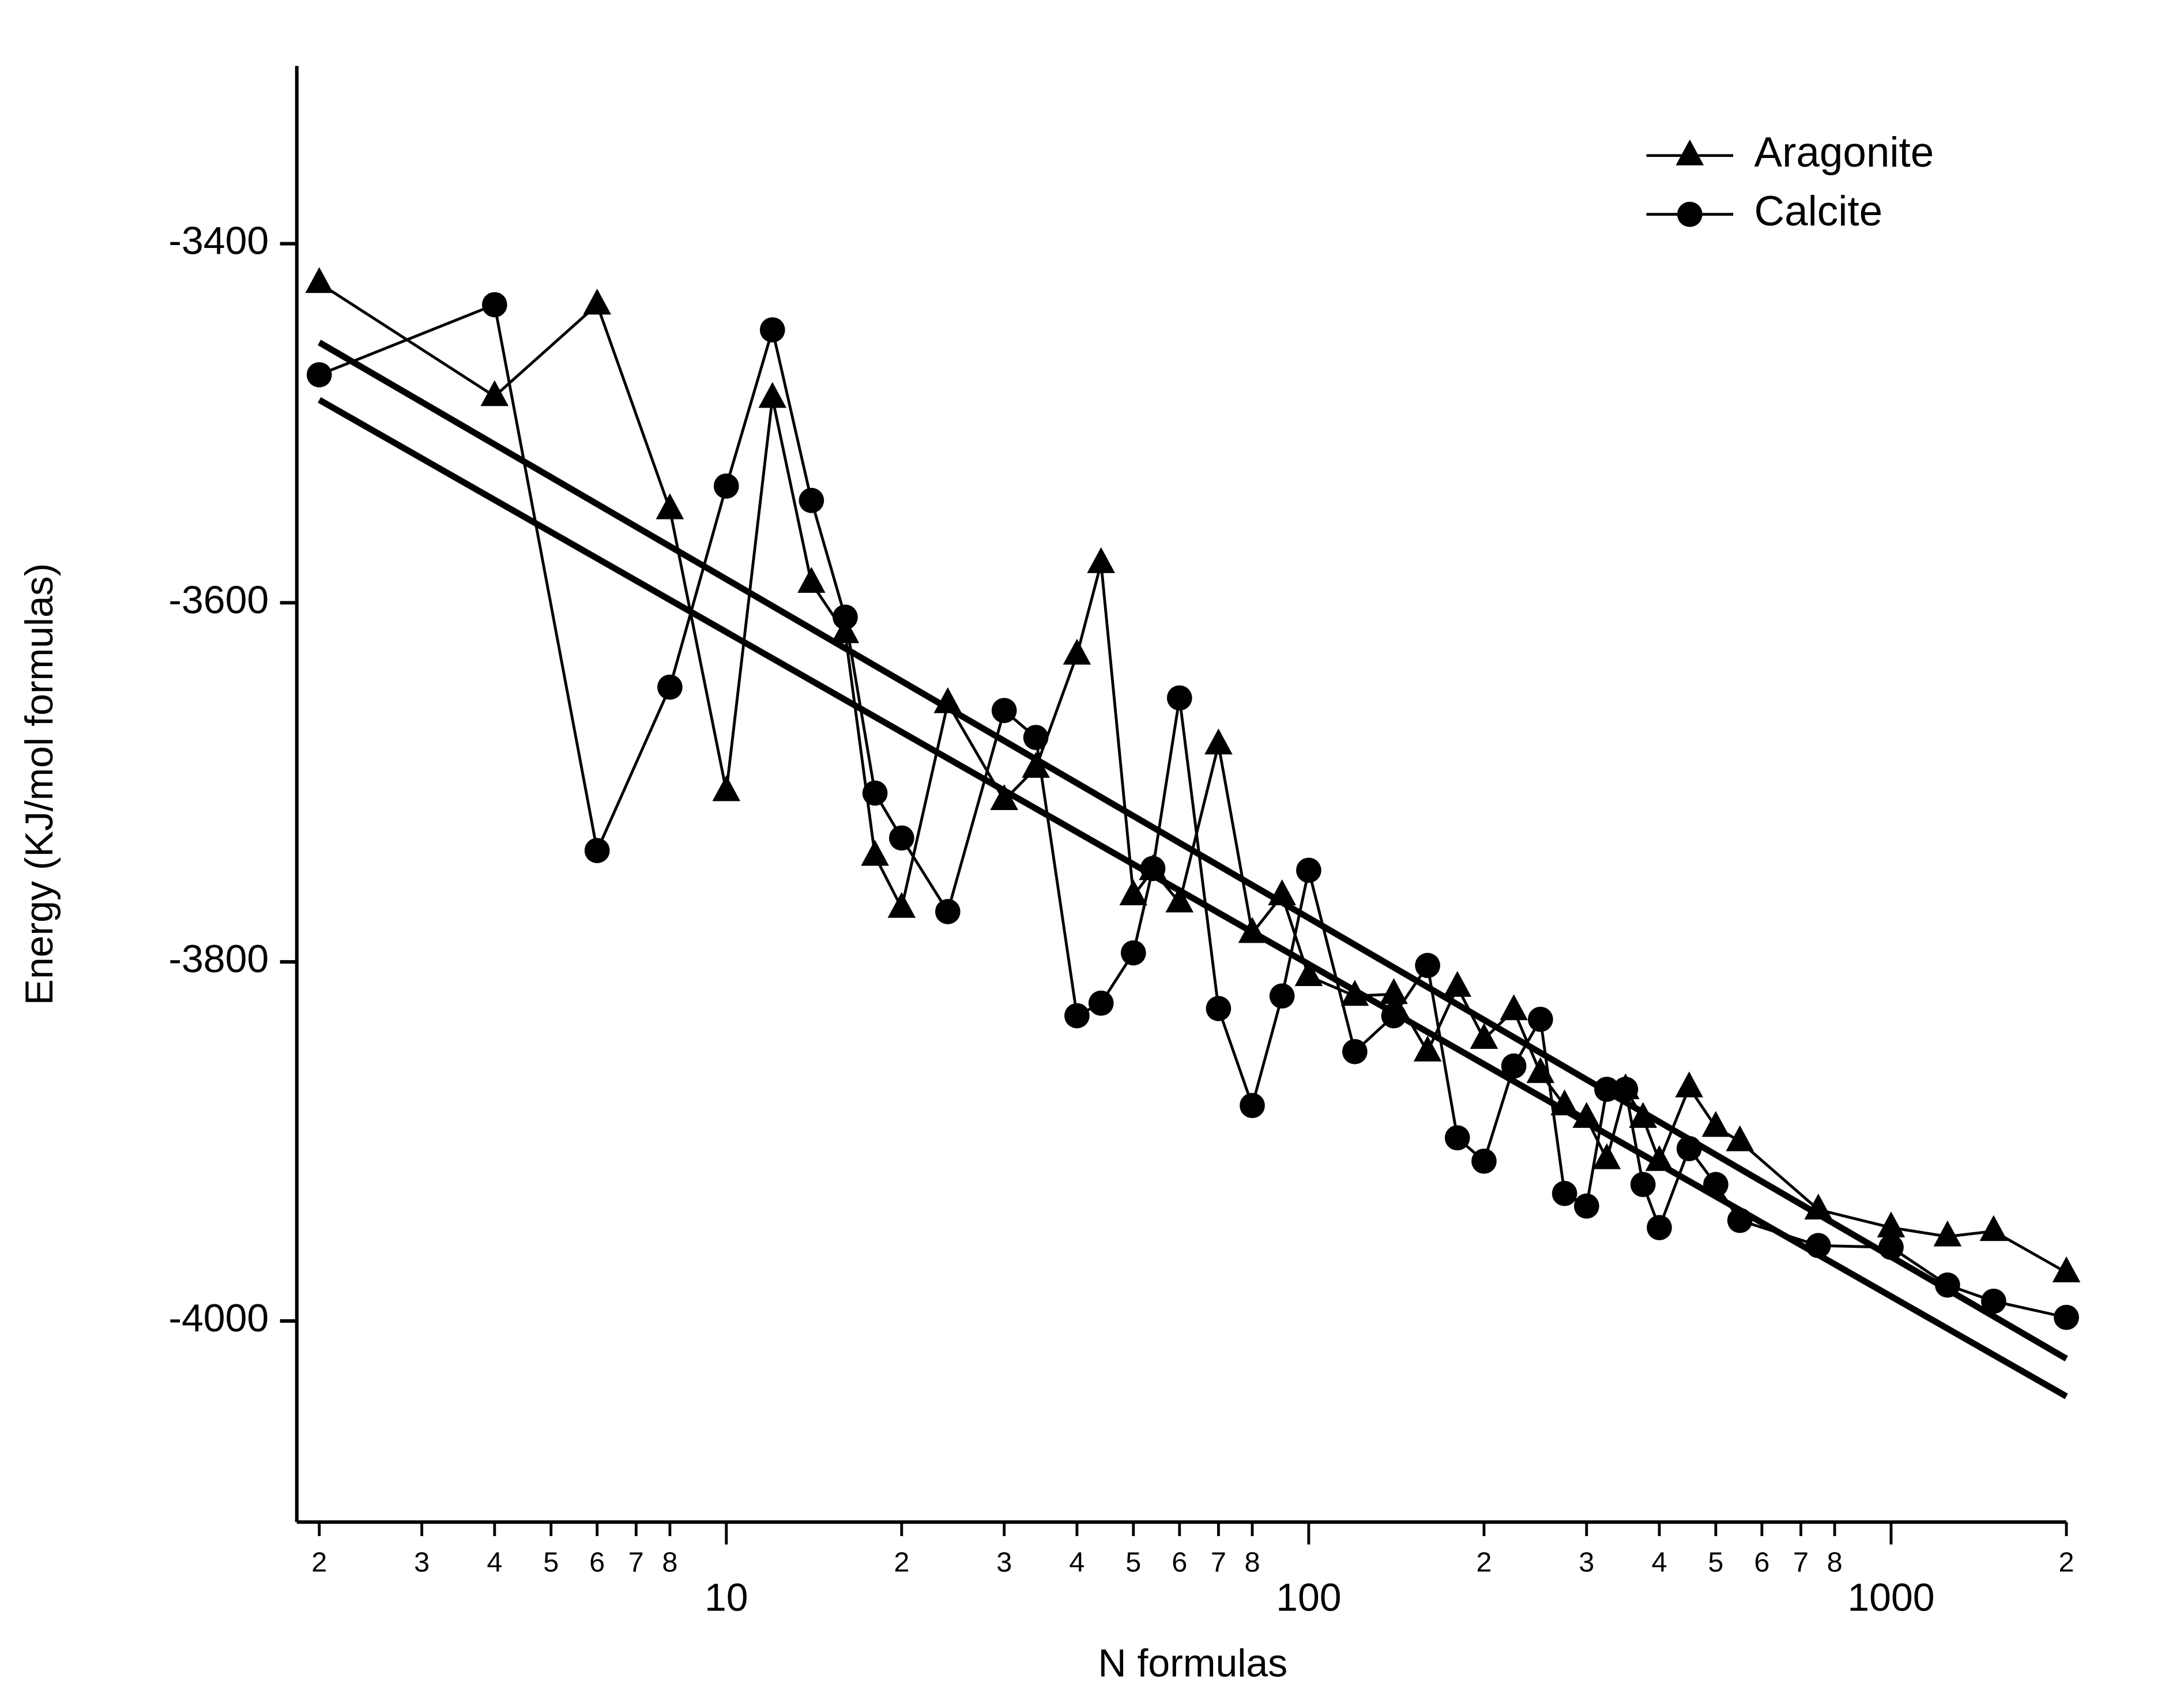 The image size is (2184, 1686). Describe the element at coordinates (597, 1562) in the screenshot. I see `x-tick-label-minor: 6` at that location.